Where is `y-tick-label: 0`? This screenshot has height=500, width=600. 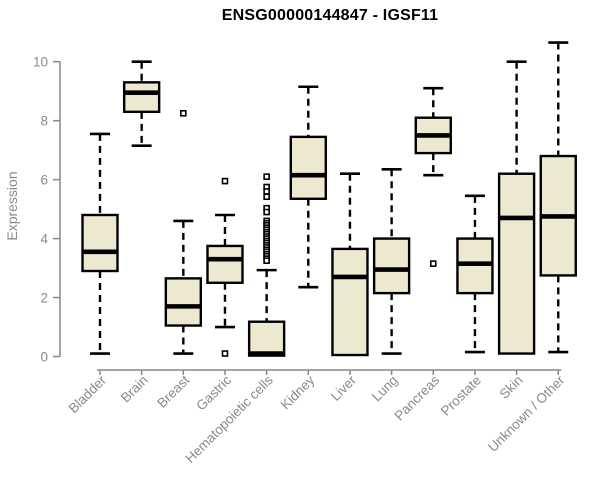 y-tick-label: 0 is located at coordinates (44, 357).